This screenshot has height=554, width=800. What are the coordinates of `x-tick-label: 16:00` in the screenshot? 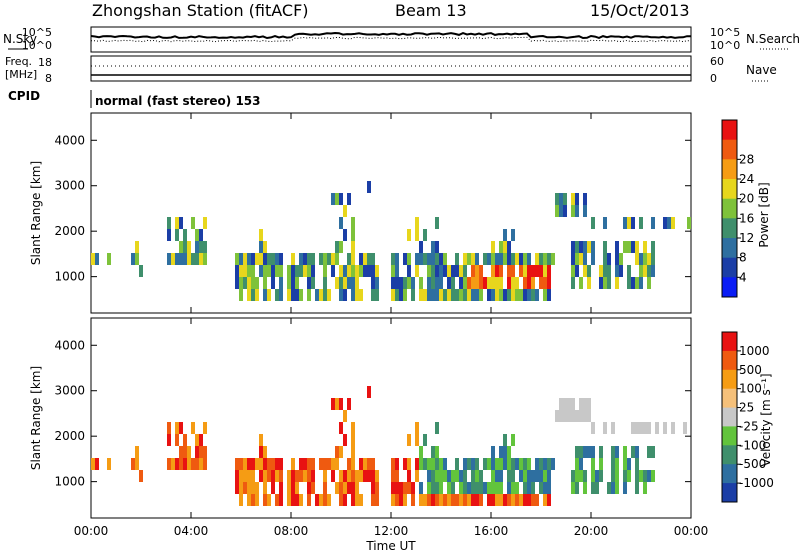 It's located at (491, 531).